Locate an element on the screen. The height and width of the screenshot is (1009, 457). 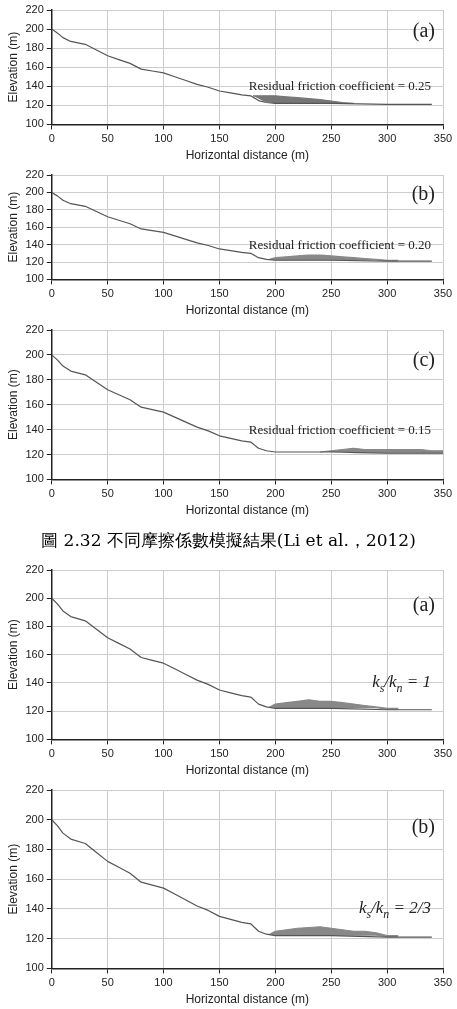
annotation: Residual friction coefficient = 0.20 is located at coordinates (340, 244).